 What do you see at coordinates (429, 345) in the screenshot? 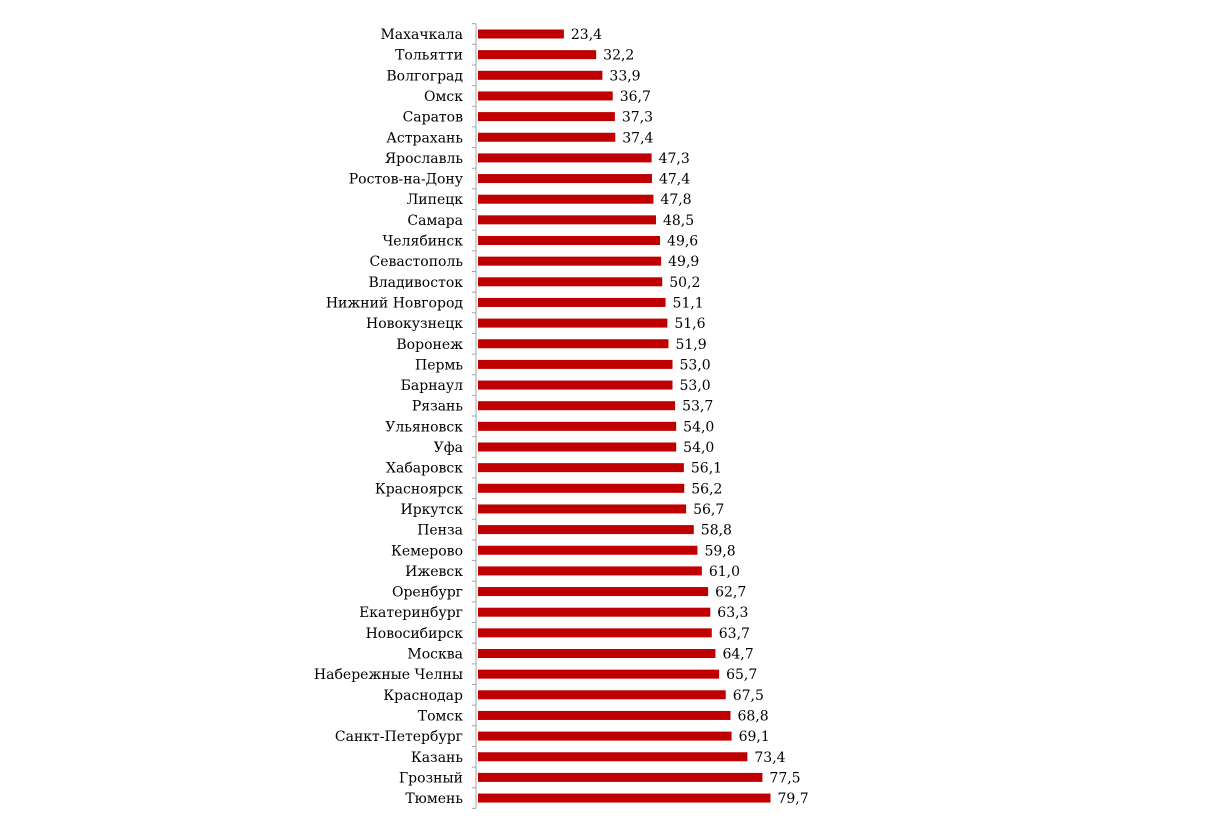
I see `category-label: Воронеж` at bounding box center [429, 345].